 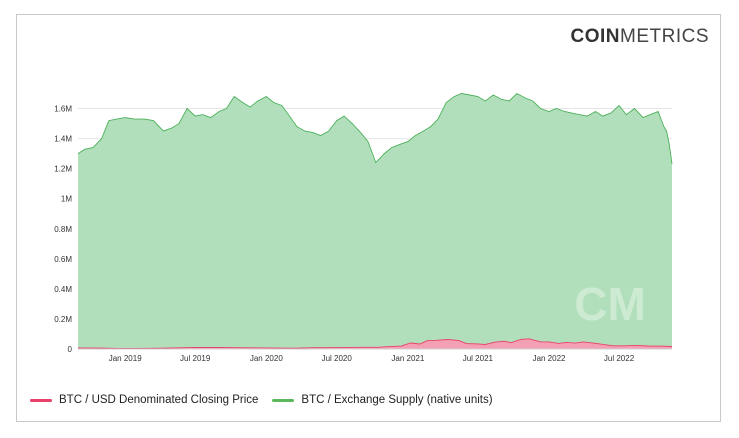 What do you see at coordinates (63, 109) in the screenshot?
I see `y-tick-label: 1.6M` at bounding box center [63, 109].